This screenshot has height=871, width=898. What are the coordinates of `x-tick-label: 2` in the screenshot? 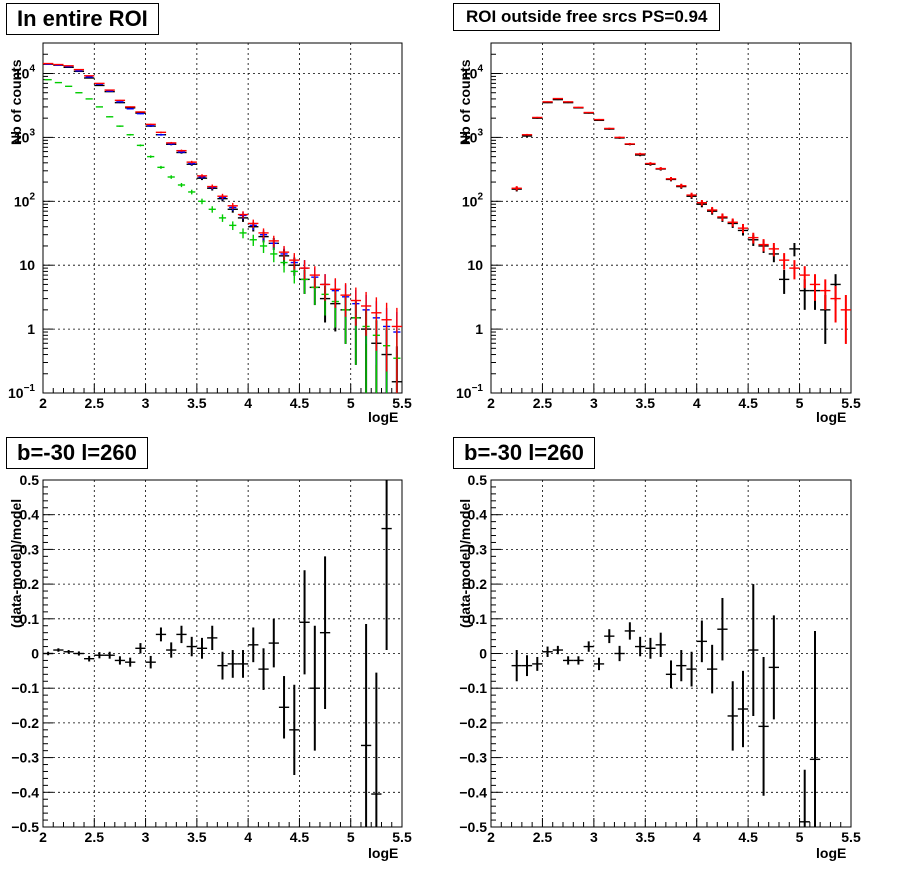 It's located at (43, 837).